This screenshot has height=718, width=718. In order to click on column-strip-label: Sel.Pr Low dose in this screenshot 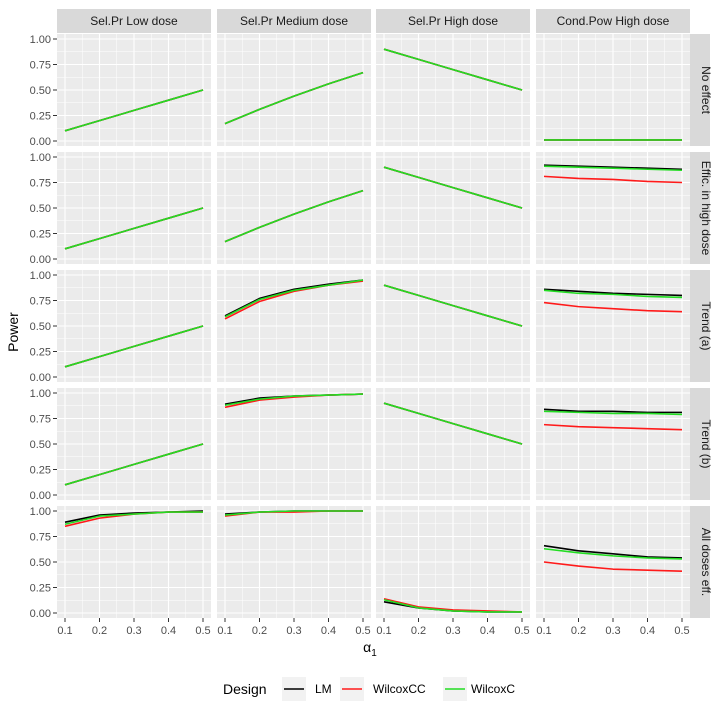, I will do `click(134, 21)`.